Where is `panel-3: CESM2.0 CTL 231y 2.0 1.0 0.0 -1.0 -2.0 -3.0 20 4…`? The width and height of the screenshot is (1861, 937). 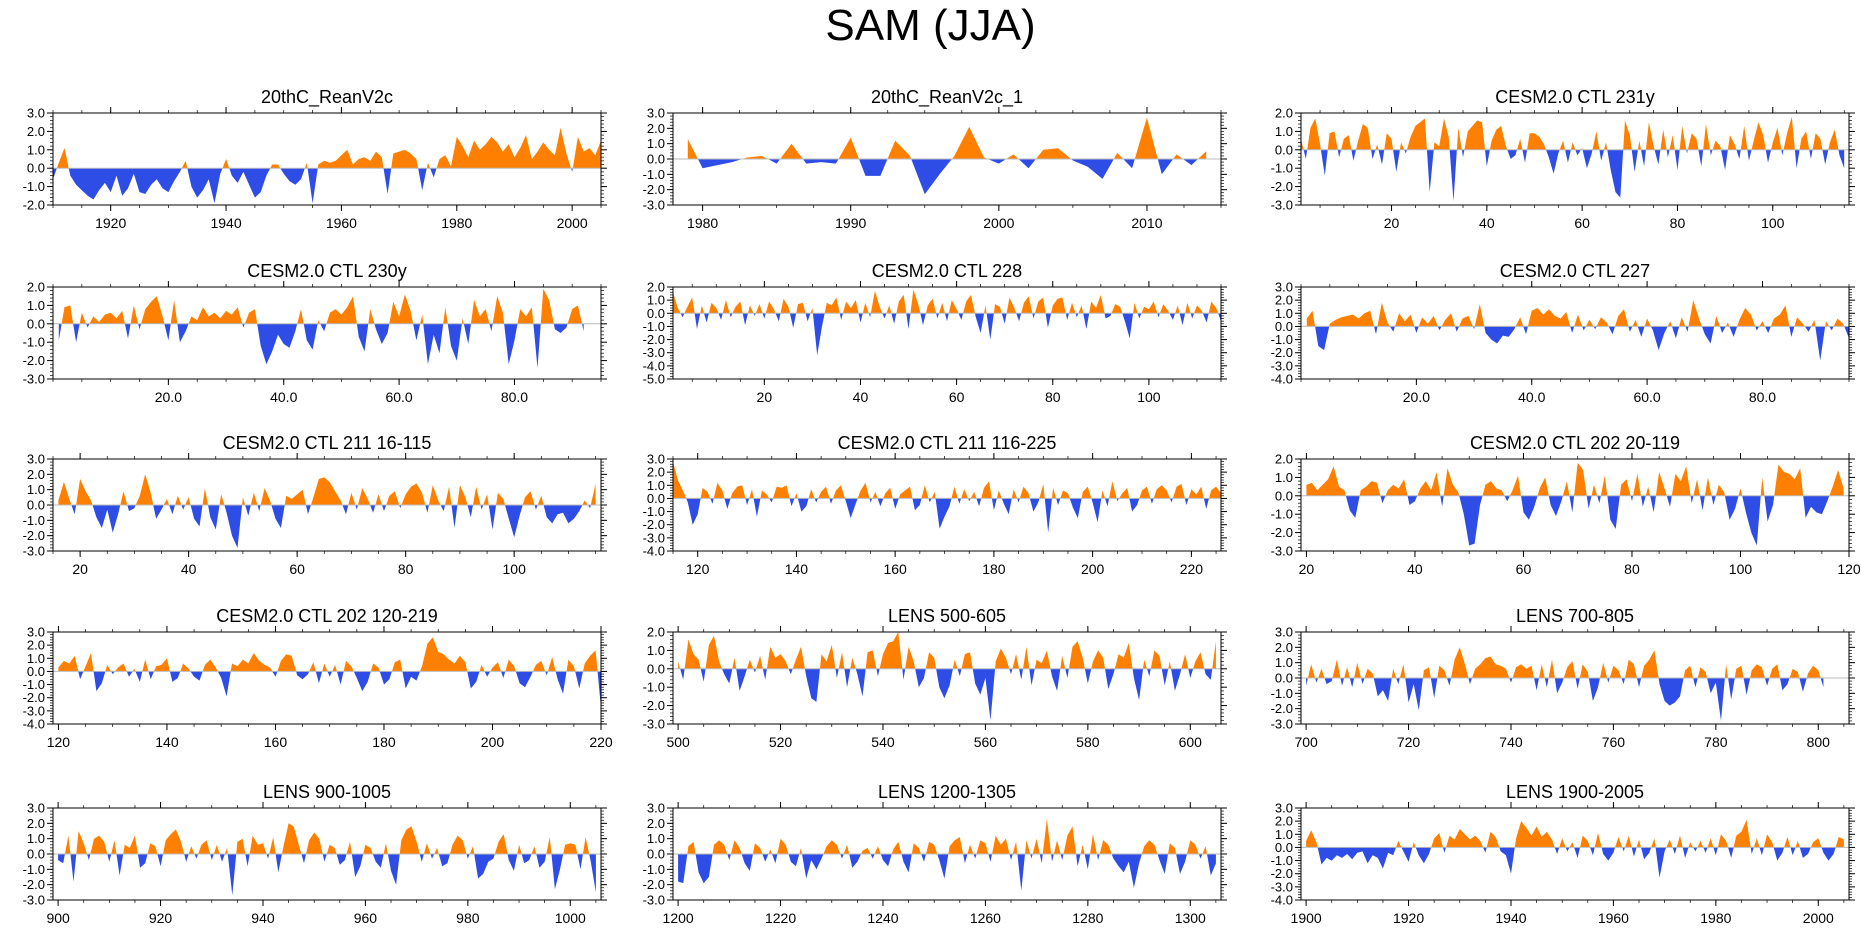
panel-3: CESM2.0 CTL 231y 2.0 1.0 0.0 -1.0 -2.0 -3.0 20 4… is located at coordinates (1563, 159).